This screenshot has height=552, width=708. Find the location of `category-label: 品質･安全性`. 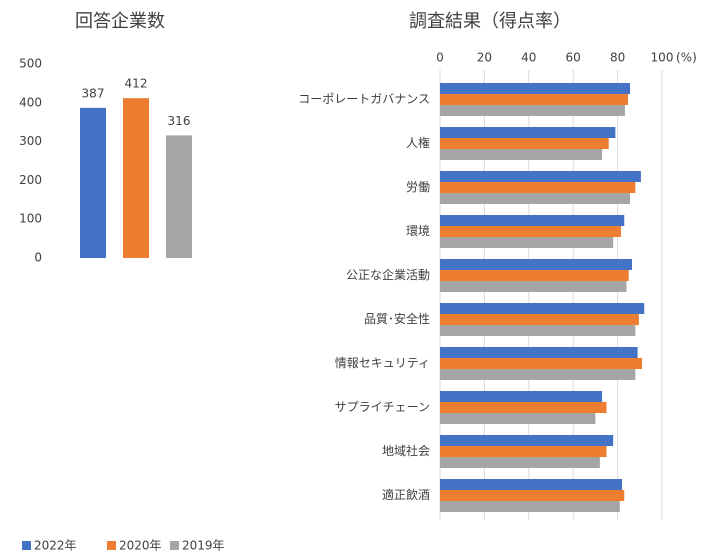

category-label: 品質･安全性 is located at coordinates (397, 318).